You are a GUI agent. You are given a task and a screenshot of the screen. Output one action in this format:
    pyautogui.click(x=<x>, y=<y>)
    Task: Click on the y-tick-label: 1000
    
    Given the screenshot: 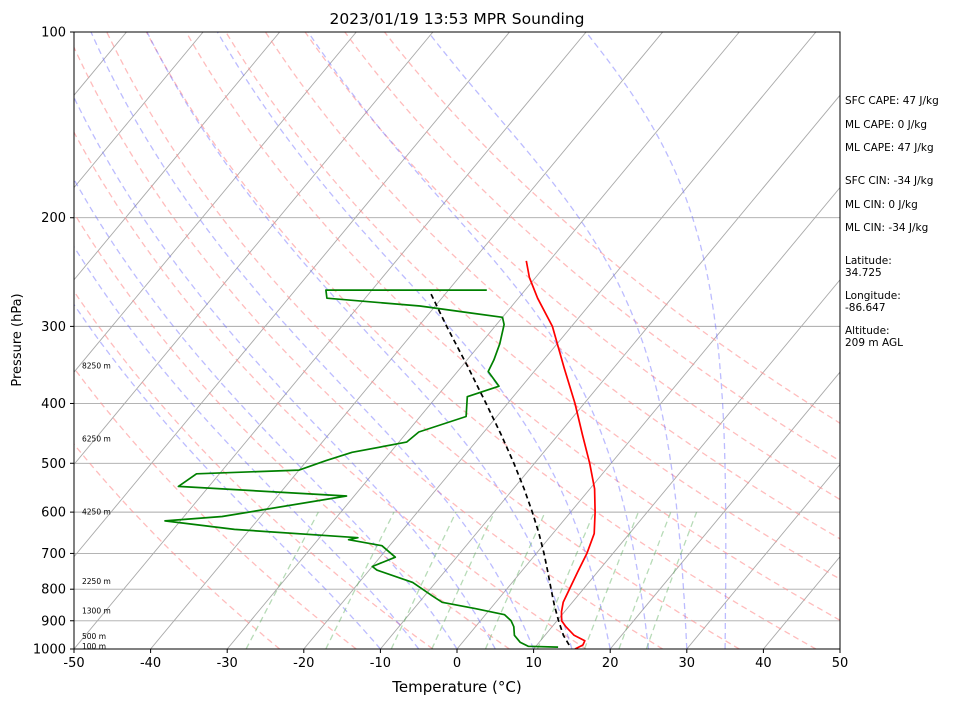 What is the action you would take?
    pyautogui.click(x=49, y=650)
    